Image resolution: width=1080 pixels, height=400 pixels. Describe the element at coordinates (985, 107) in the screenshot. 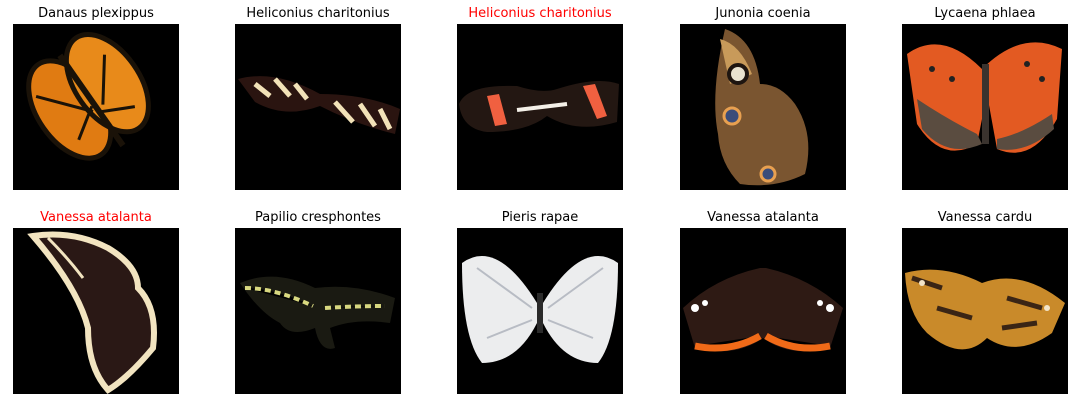

I see `copper-butterfly-image` at that location.